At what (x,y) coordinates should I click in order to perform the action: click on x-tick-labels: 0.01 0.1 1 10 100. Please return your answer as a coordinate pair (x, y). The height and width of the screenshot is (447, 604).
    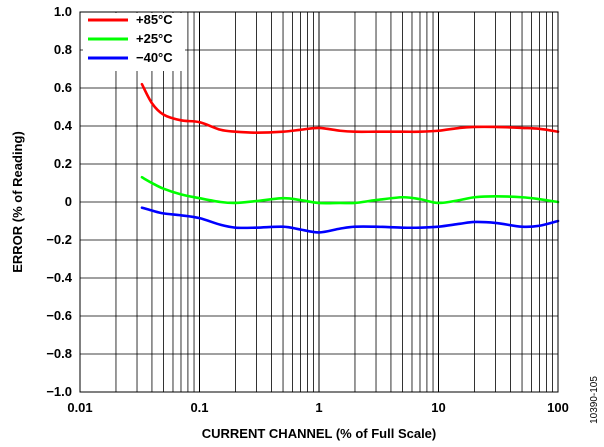
    Looking at the image, I should click on (318, 407).